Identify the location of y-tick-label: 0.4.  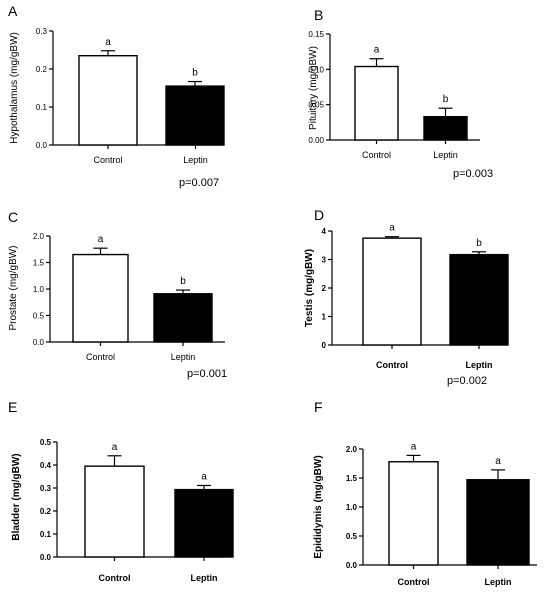
(46, 465).